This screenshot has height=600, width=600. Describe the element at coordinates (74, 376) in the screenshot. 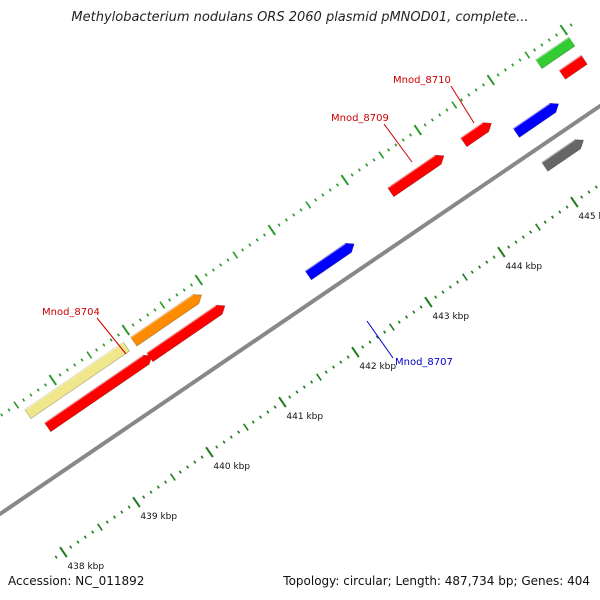

I see `yellow-feature-highlight` at that location.